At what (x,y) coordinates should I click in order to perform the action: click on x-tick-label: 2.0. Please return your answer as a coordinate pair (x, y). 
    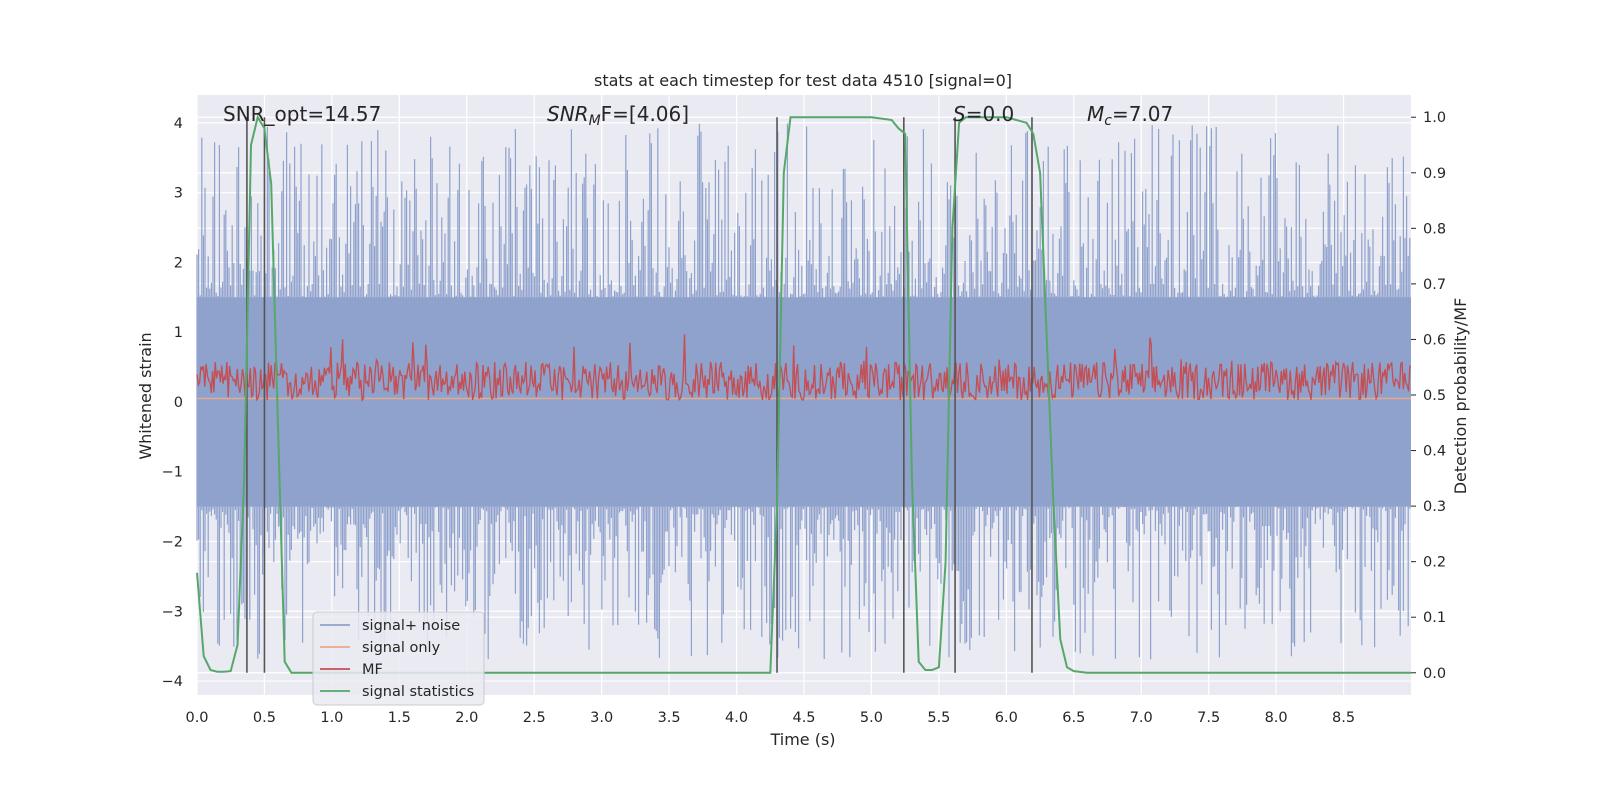
    Looking at the image, I should click on (466, 718).